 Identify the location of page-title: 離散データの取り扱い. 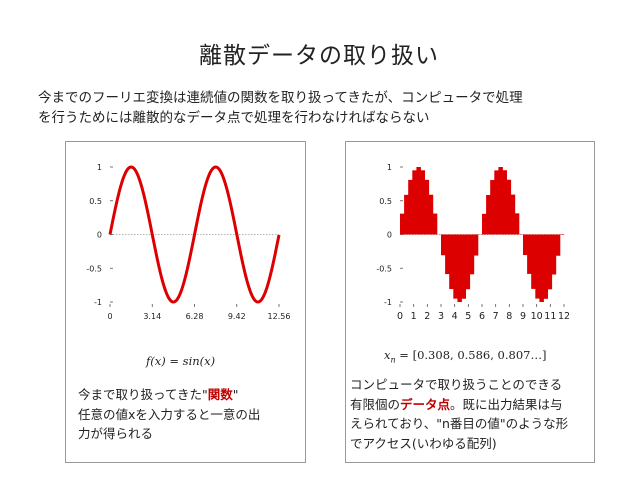
(319, 56).